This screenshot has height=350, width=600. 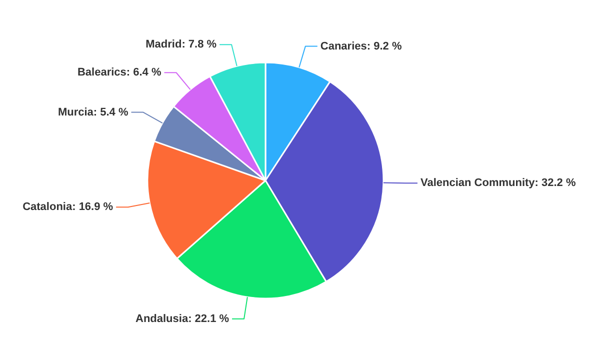 I want to click on slice-label: Madrid: 7.8 %, so click(x=181, y=44).